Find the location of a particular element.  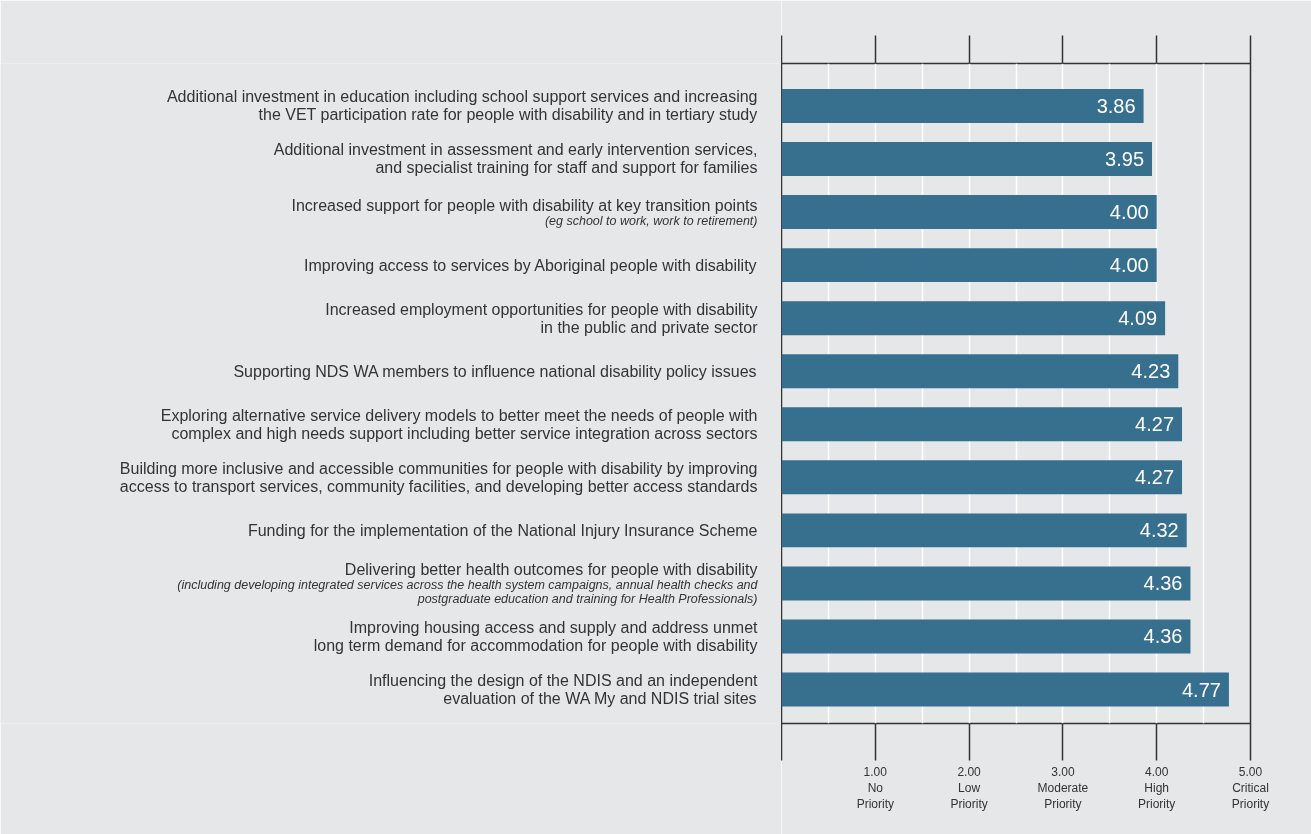

y-tick-label: Additional investment in education including school support services and increasing the VET participation rate for people with disability and in tertiary study is located at coordinates (462, 106).